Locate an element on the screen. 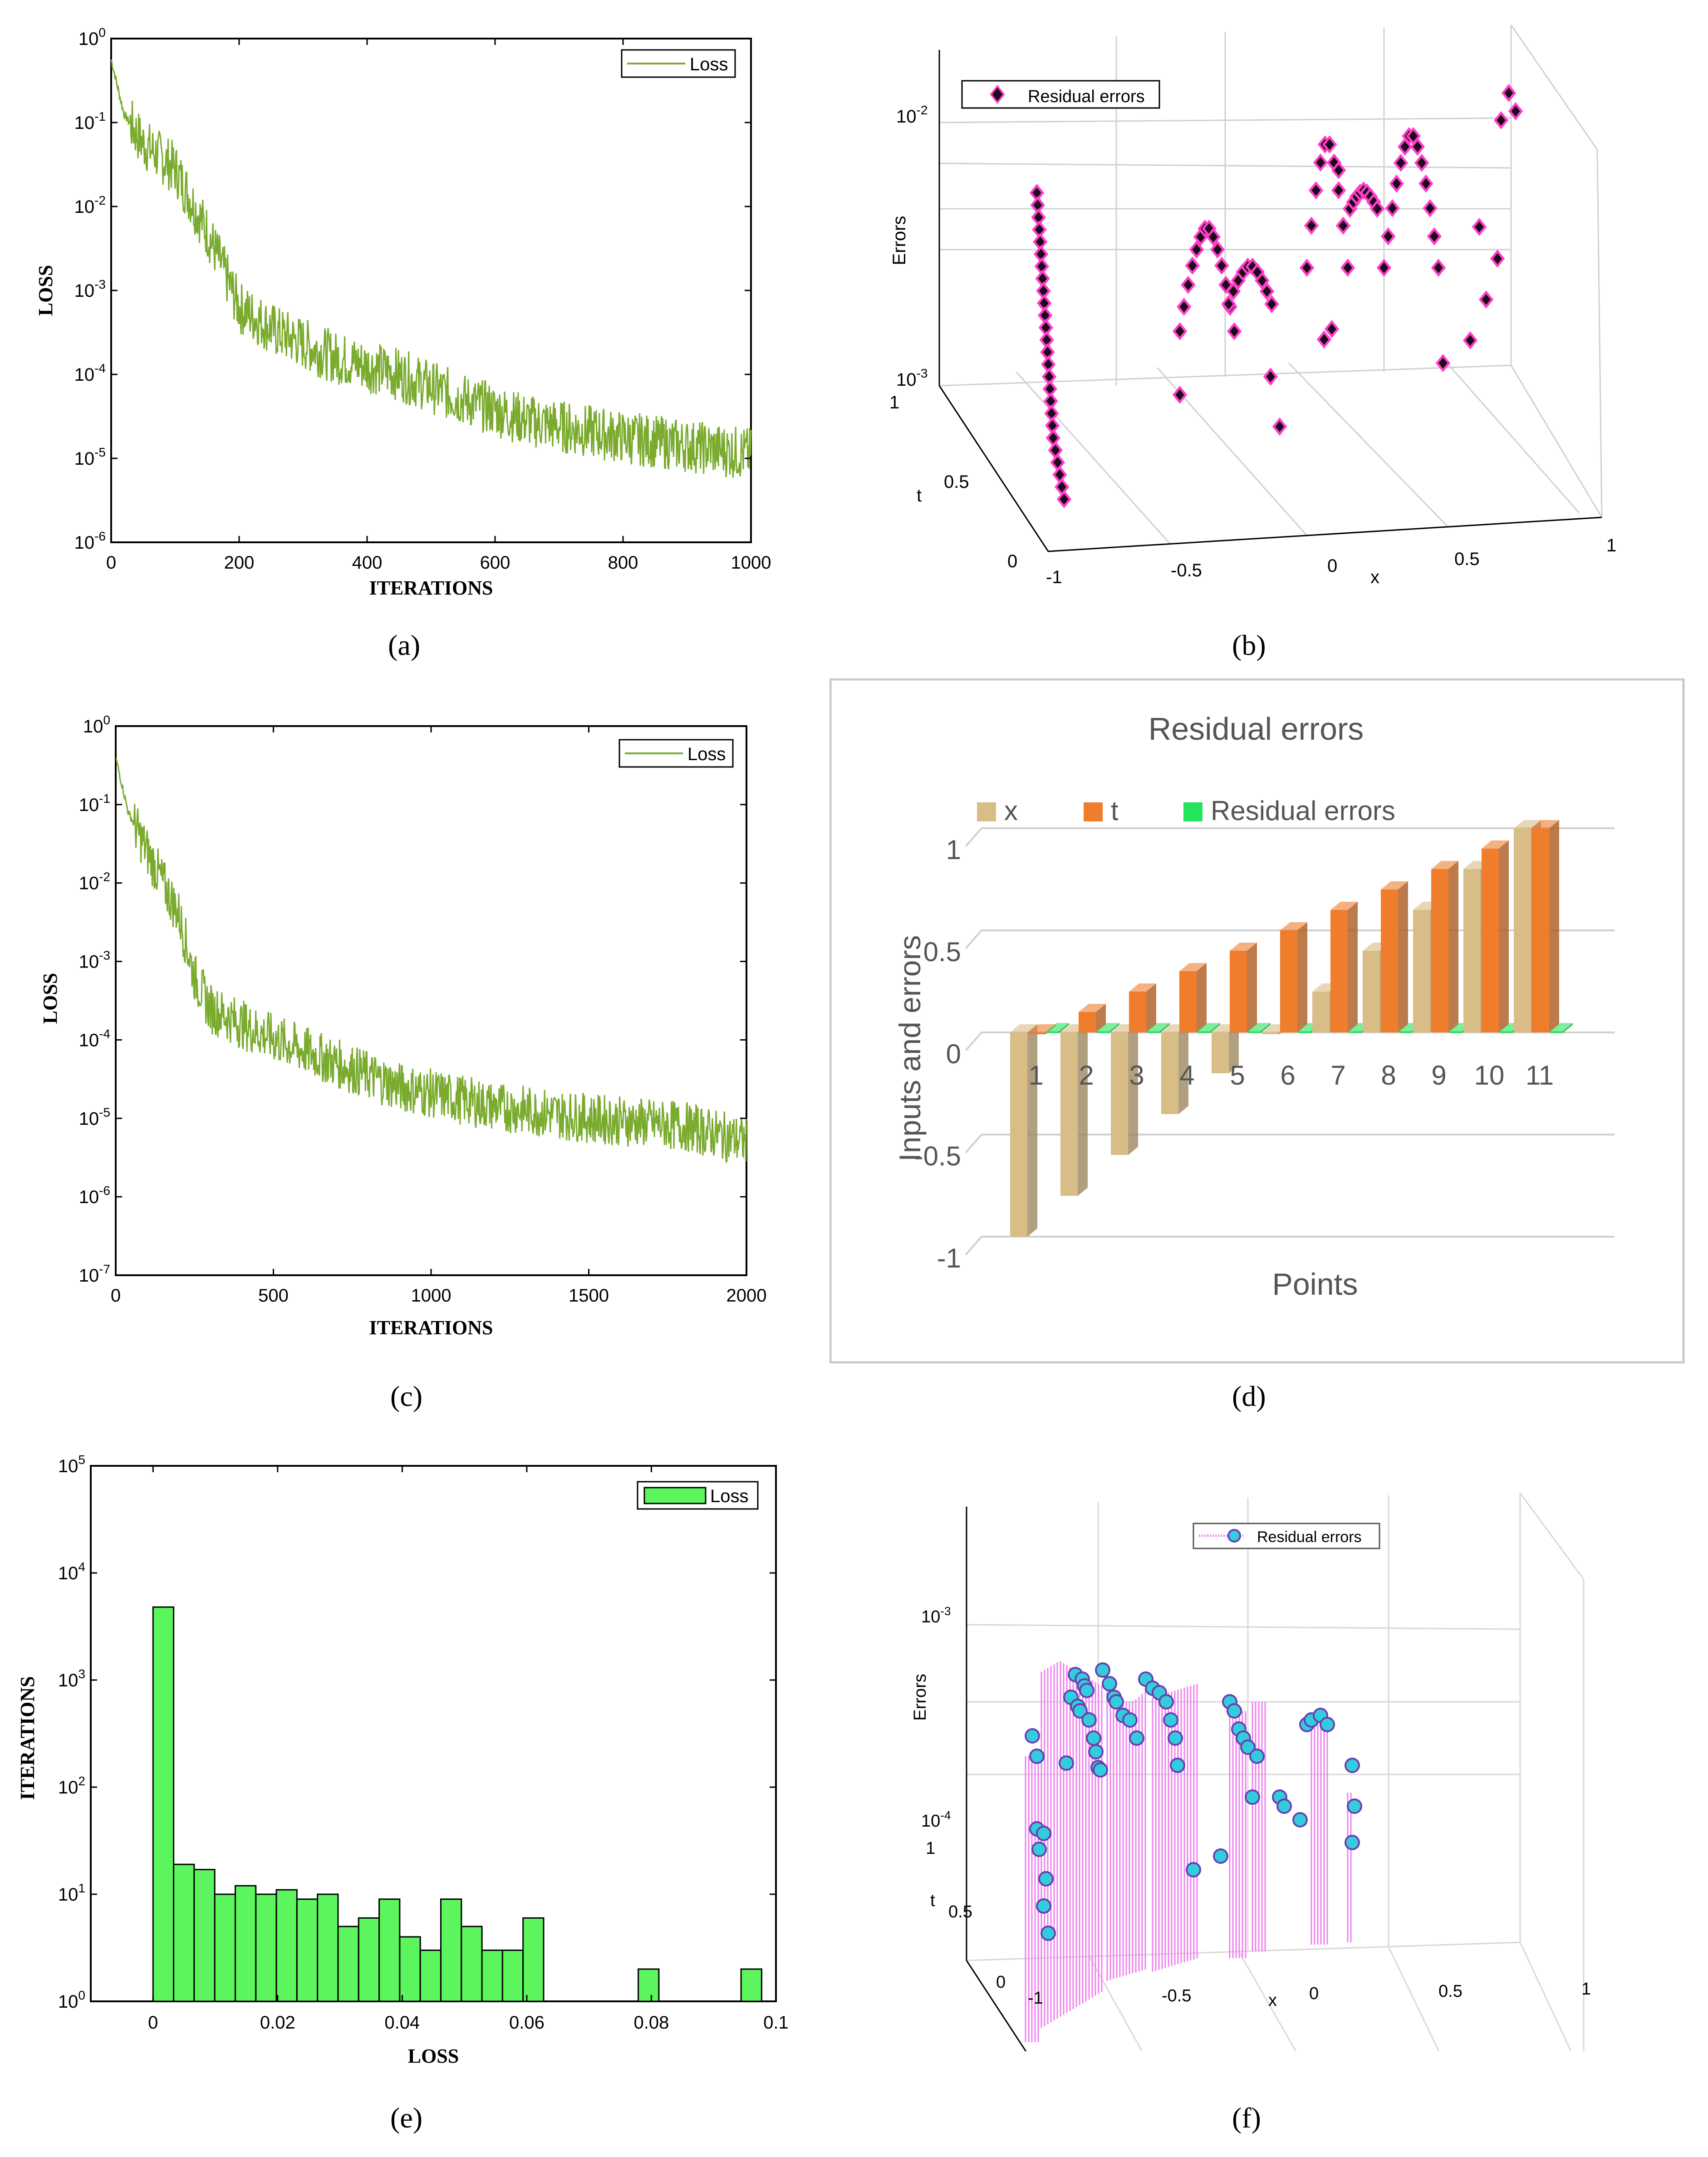  chart-d-legend: x t Residual errors is located at coordinates (1186, 811).